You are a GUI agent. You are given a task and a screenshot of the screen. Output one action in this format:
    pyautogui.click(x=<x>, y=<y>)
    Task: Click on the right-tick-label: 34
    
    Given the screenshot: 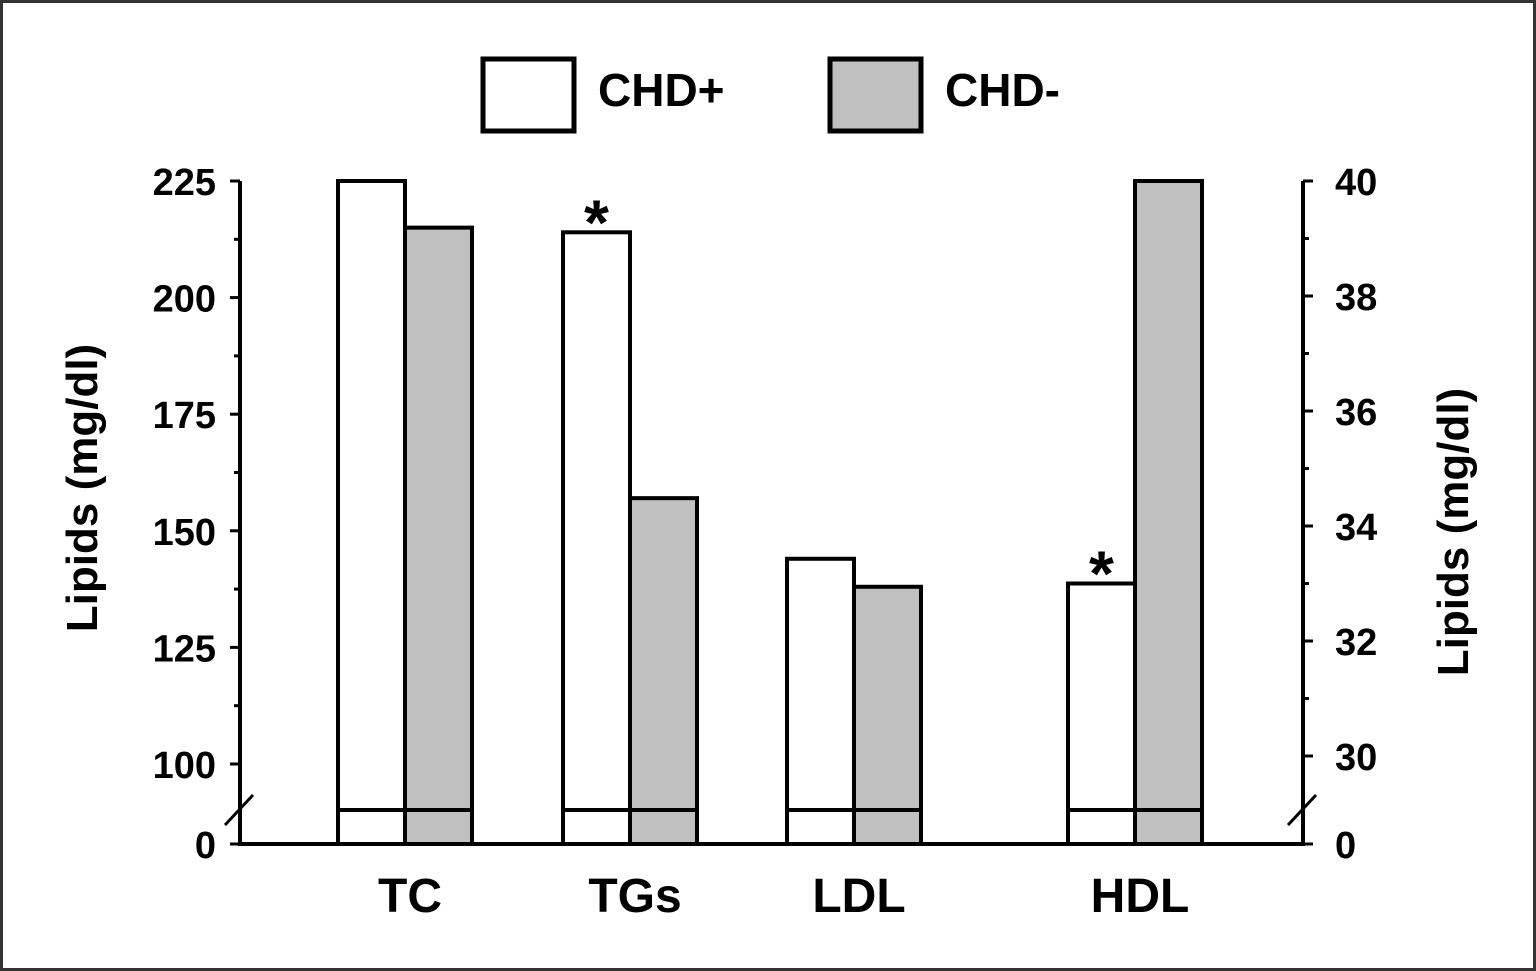 What is the action you would take?
    pyautogui.click(x=1356, y=528)
    